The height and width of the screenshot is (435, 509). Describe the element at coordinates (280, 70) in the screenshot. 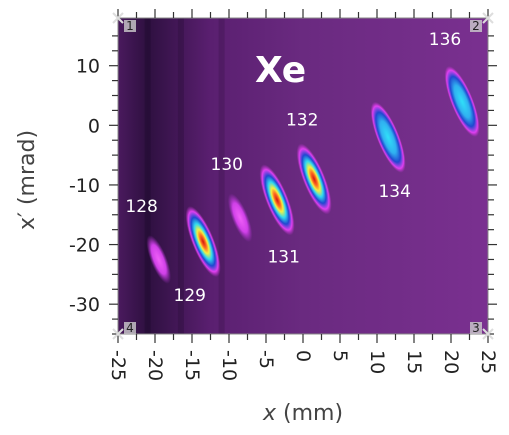

I see `element-label: Xe` at that location.